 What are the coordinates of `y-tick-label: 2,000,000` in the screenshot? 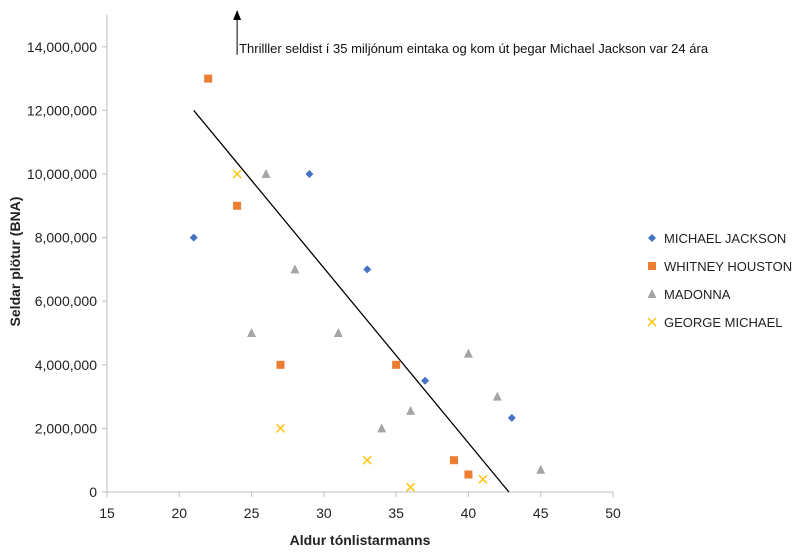 It's located at (66, 428).